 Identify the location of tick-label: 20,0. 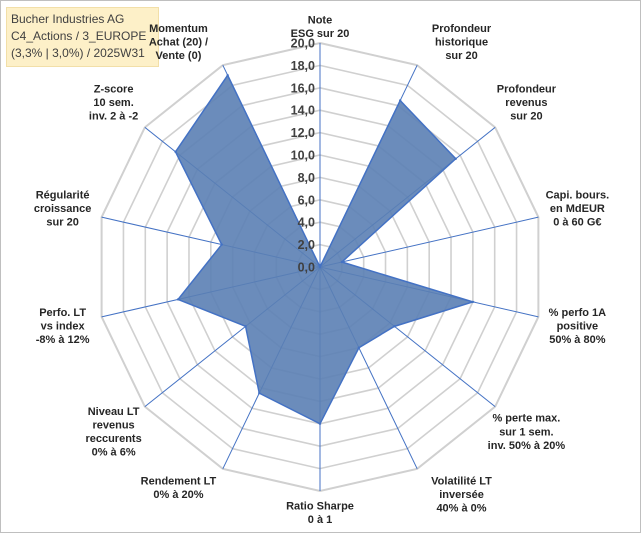
(303, 44).